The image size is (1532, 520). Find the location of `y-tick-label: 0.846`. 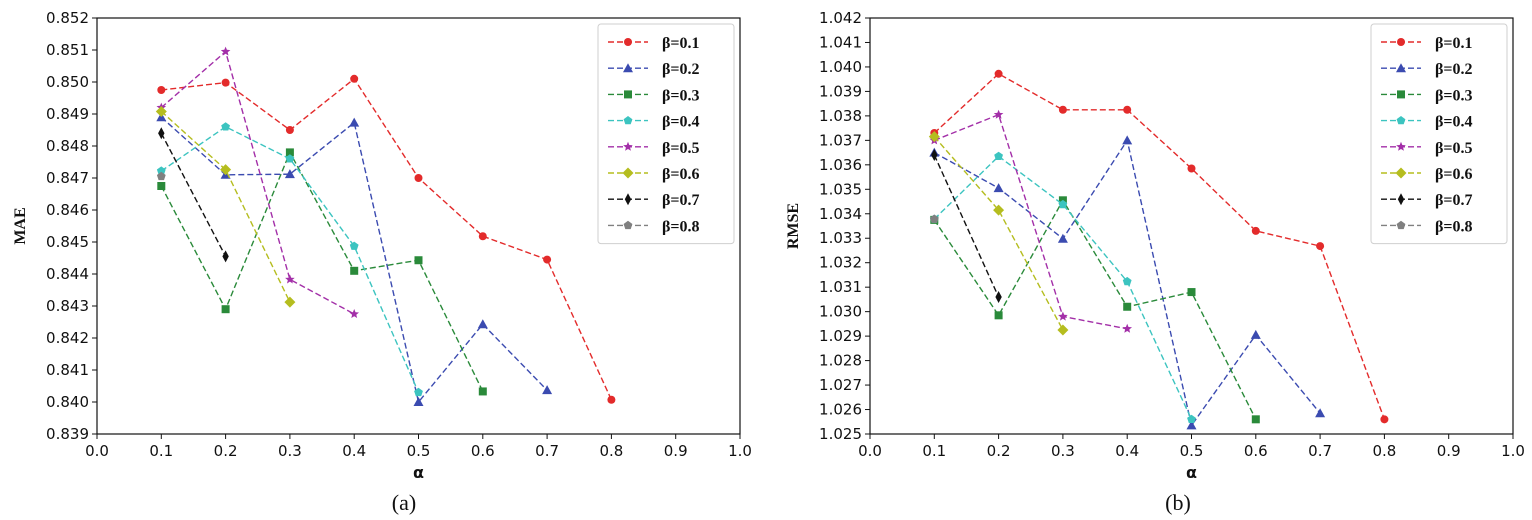

y-tick-label: 0.846 is located at coordinates (67, 210).